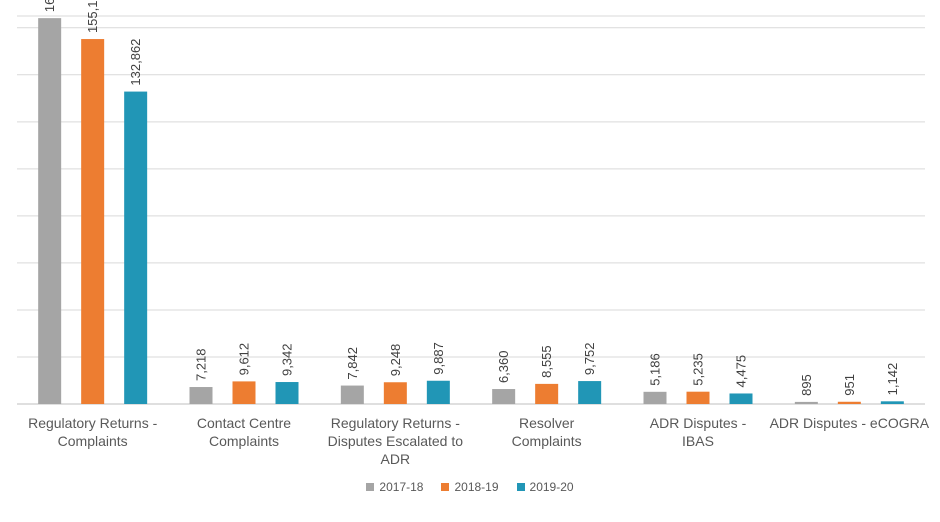  I want to click on data-label: 895, so click(806, 385).